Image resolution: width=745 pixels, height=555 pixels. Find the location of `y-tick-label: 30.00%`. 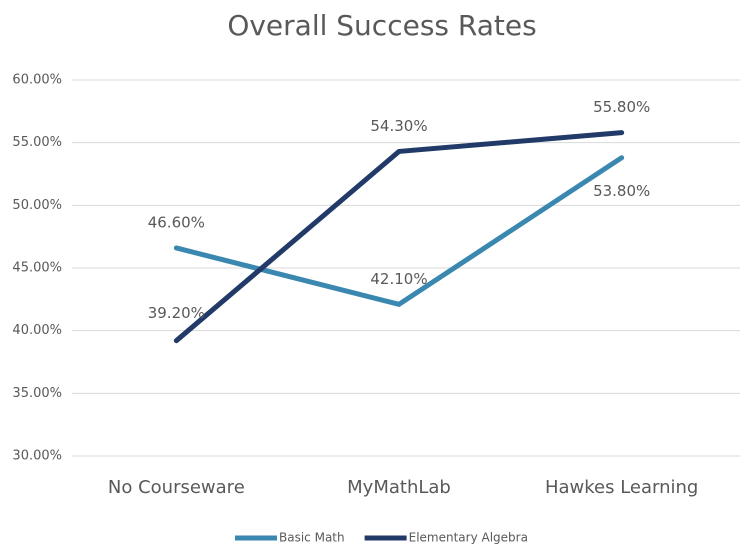

y-tick-label: 30.00% is located at coordinates (37, 456).